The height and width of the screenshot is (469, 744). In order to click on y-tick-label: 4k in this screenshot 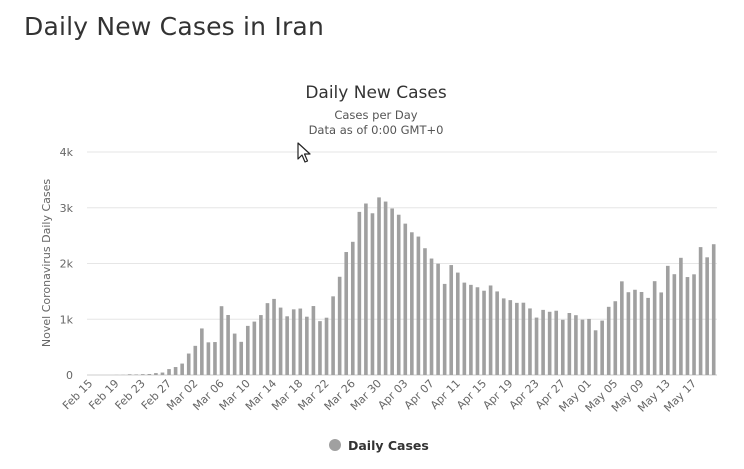, I will do `click(67, 152)`.